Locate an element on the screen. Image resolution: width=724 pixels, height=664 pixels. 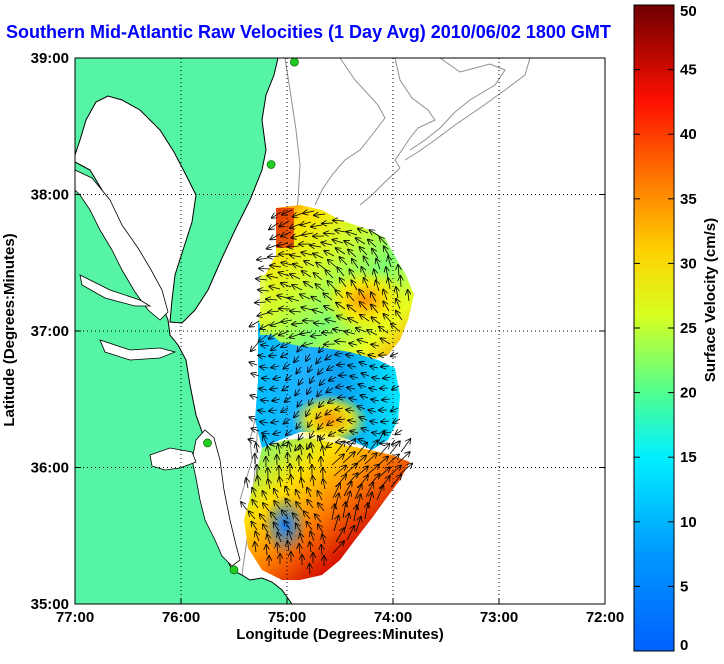
colorbar-tick-label: 50 is located at coordinates (688, 11).